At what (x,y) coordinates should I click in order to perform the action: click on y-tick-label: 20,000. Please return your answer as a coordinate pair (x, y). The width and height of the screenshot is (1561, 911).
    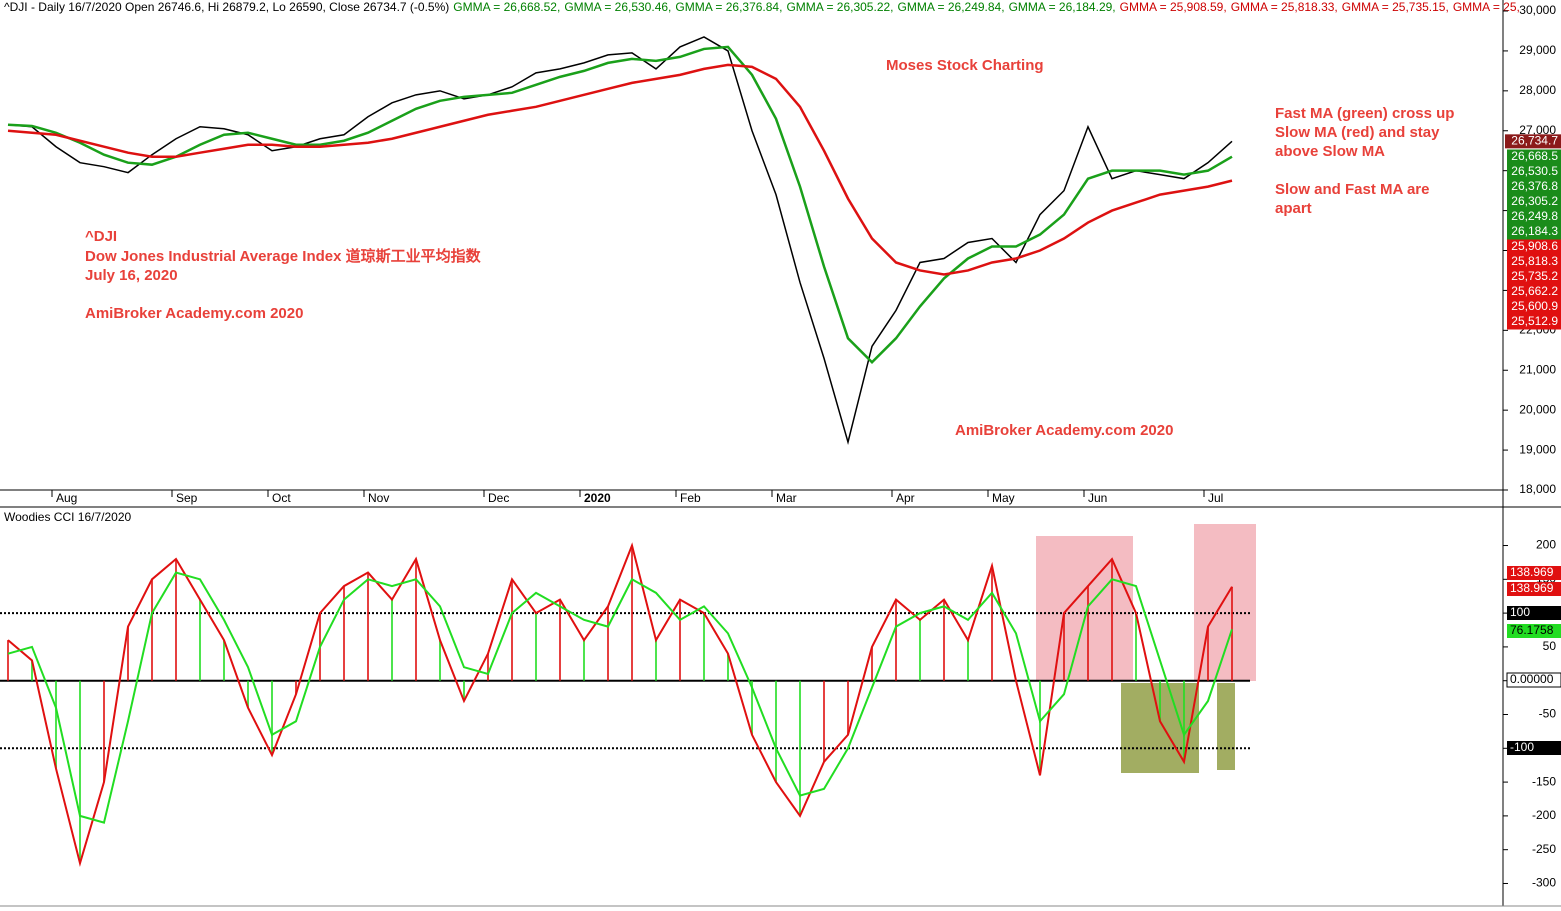
    Looking at the image, I should click on (1537, 409).